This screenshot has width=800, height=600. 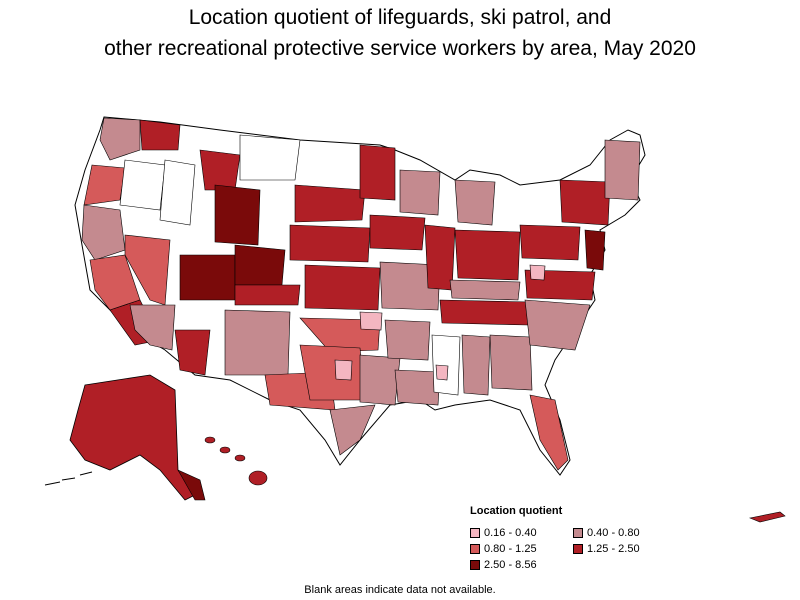 What do you see at coordinates (343, 370) in the screenshot?
I see `region-arkansas-east` at bounding box center [343, 370].